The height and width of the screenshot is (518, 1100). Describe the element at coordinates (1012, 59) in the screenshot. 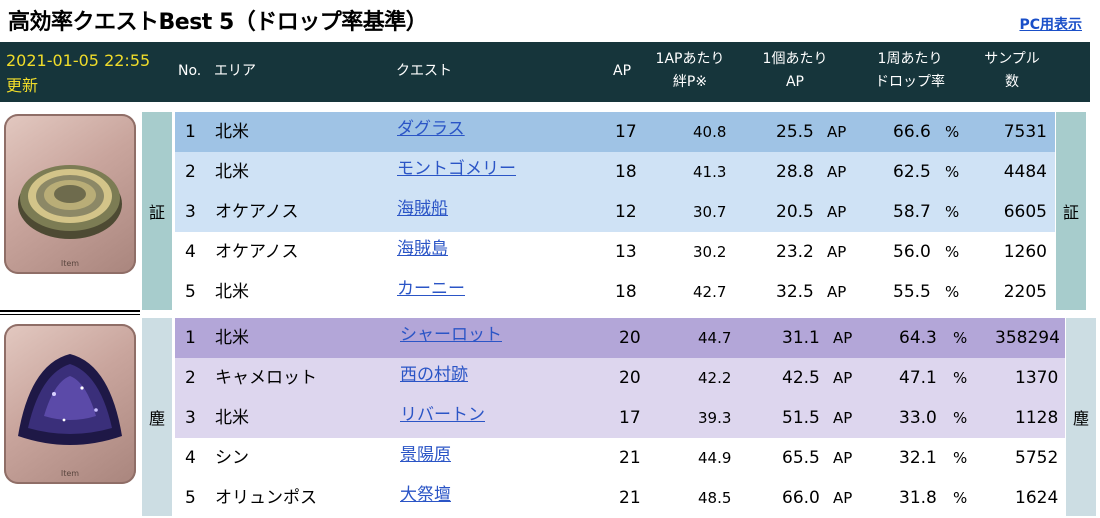

I see `col-header-samples-line1: サンプル` at that location.